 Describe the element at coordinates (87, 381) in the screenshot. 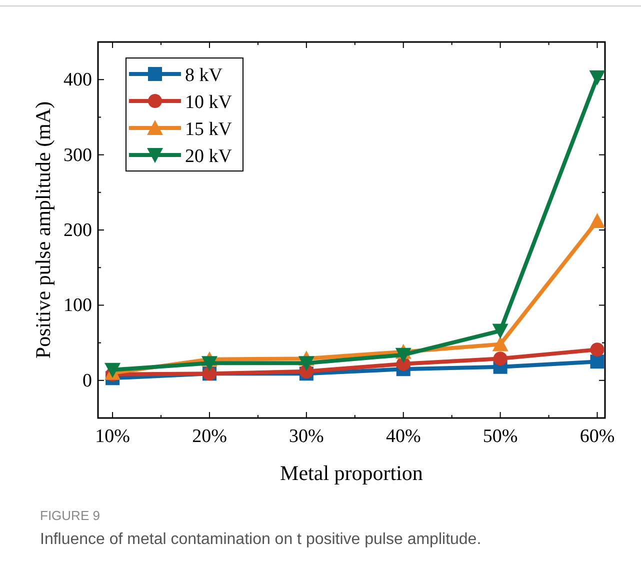

I see `y-tick-label: 0` at that location.